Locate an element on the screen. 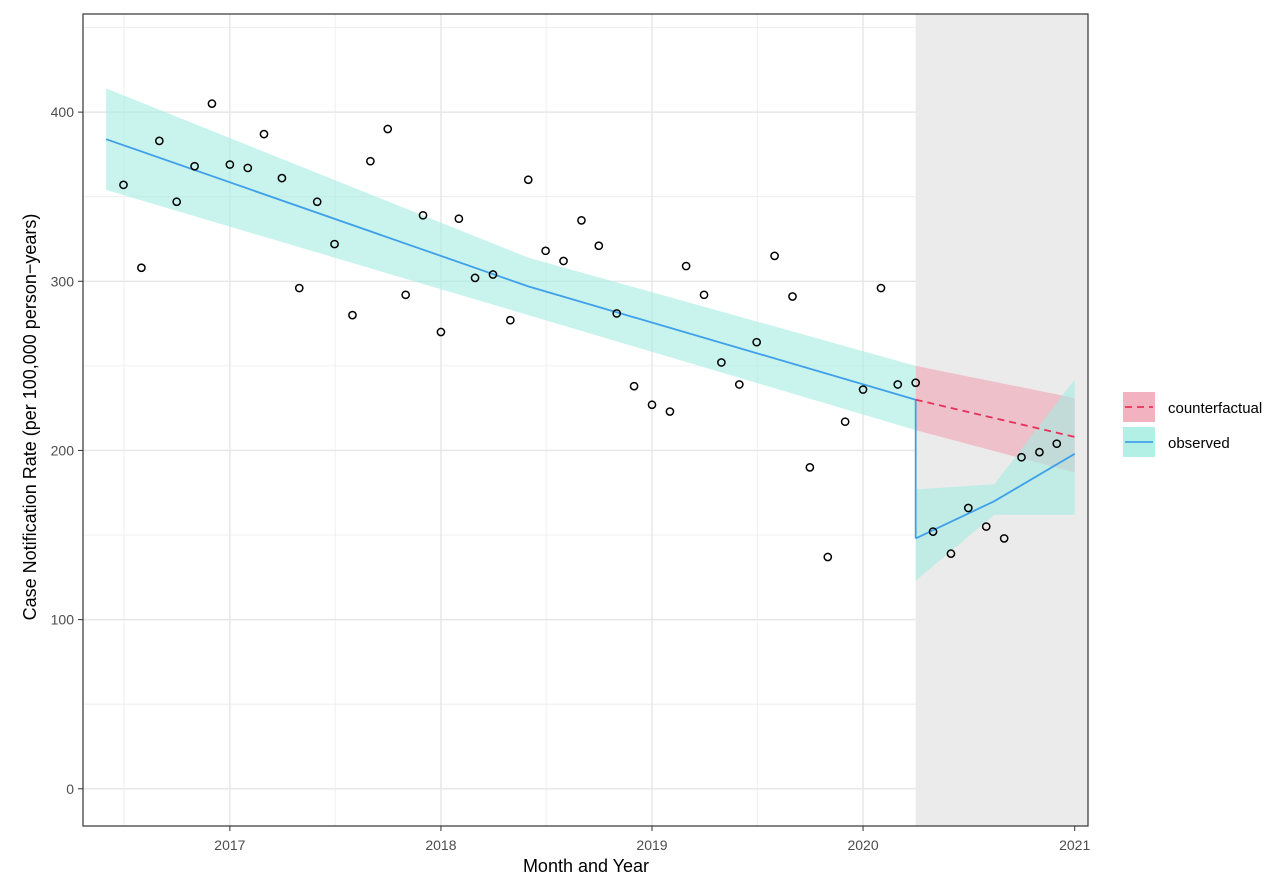 The image size is (1280, 877). y-tick-label: 0 is located at coordinates (70, 789).